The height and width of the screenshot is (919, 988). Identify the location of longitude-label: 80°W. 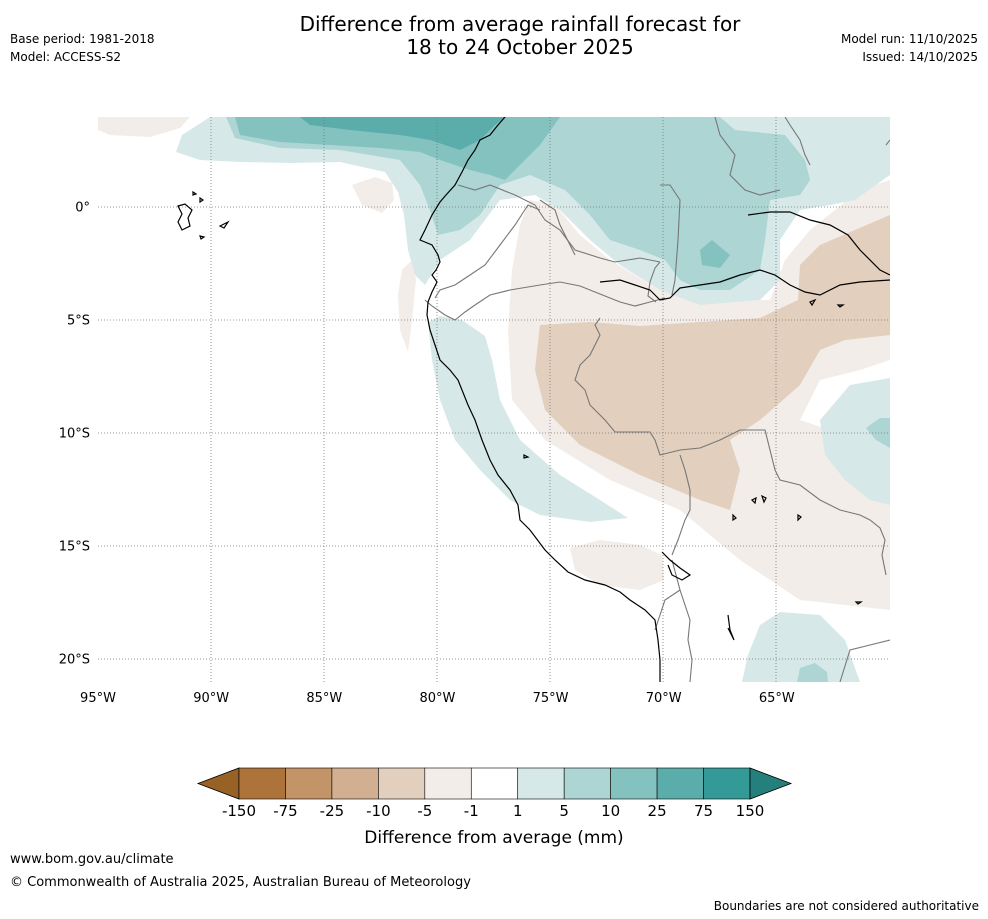
(437, 698).